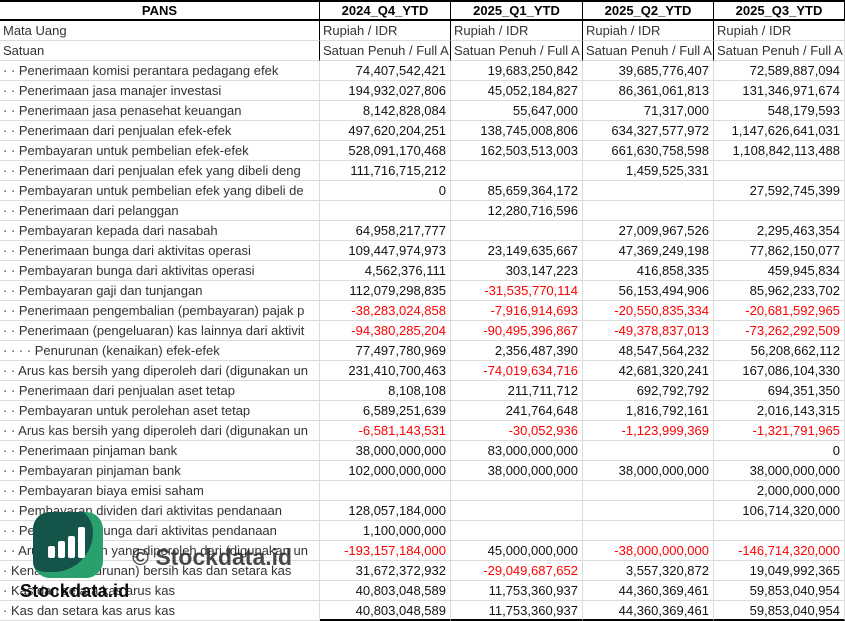 This screenshot has width=845, height=621. Describe the element at coordinates (779, 571) in the screenshot. I see `value-cell: 19,049,992,365` at that location.